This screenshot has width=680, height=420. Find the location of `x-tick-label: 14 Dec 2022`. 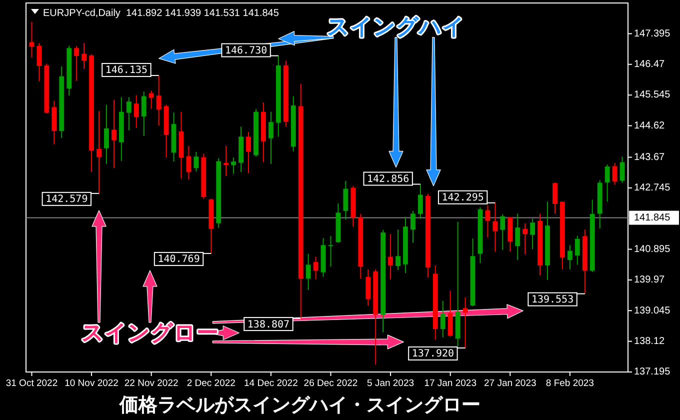

x-tick-label: 14 Dec 2022 is located at coordinates (271, 383).